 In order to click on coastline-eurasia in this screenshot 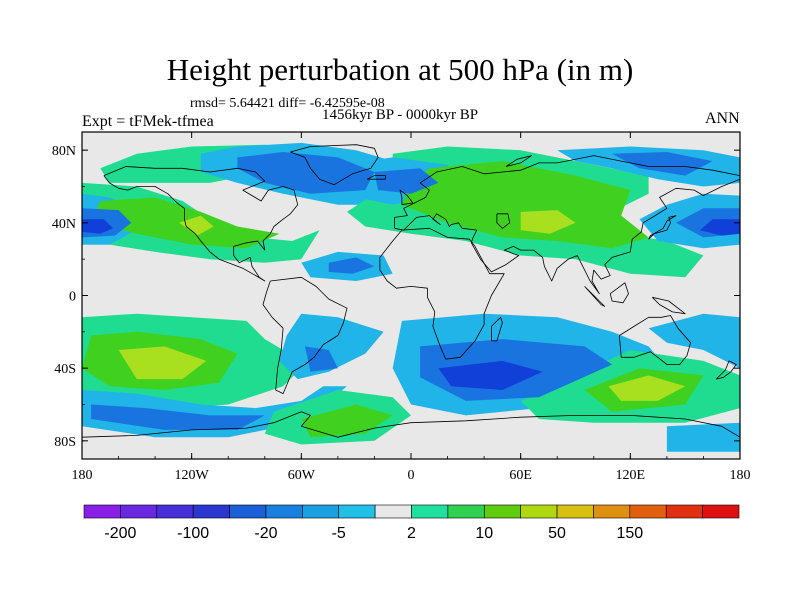, I will do `click(567, 225)`.